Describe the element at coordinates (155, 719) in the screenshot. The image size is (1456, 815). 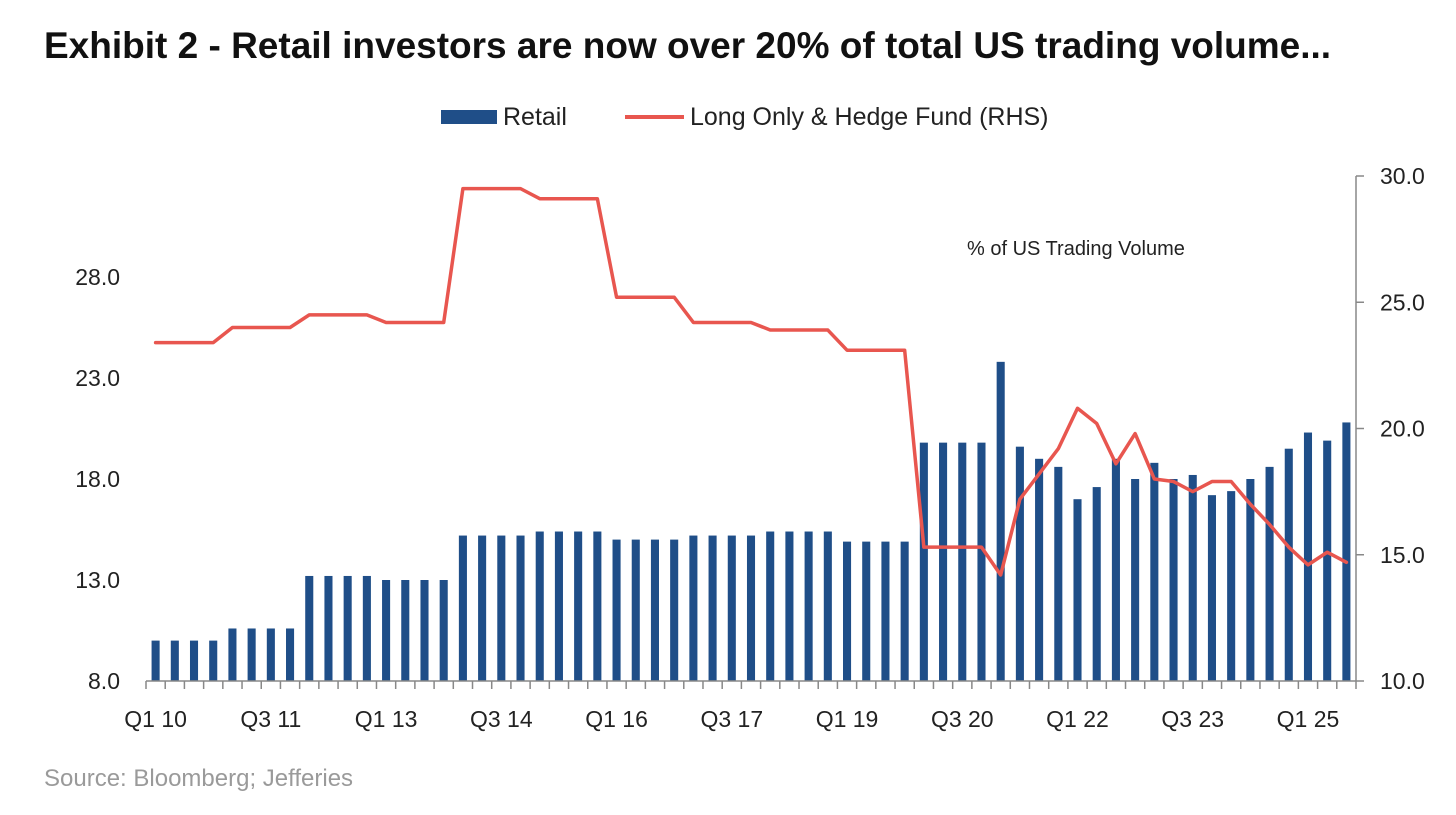
I see `x-axis-label: Q1 10` at that location.